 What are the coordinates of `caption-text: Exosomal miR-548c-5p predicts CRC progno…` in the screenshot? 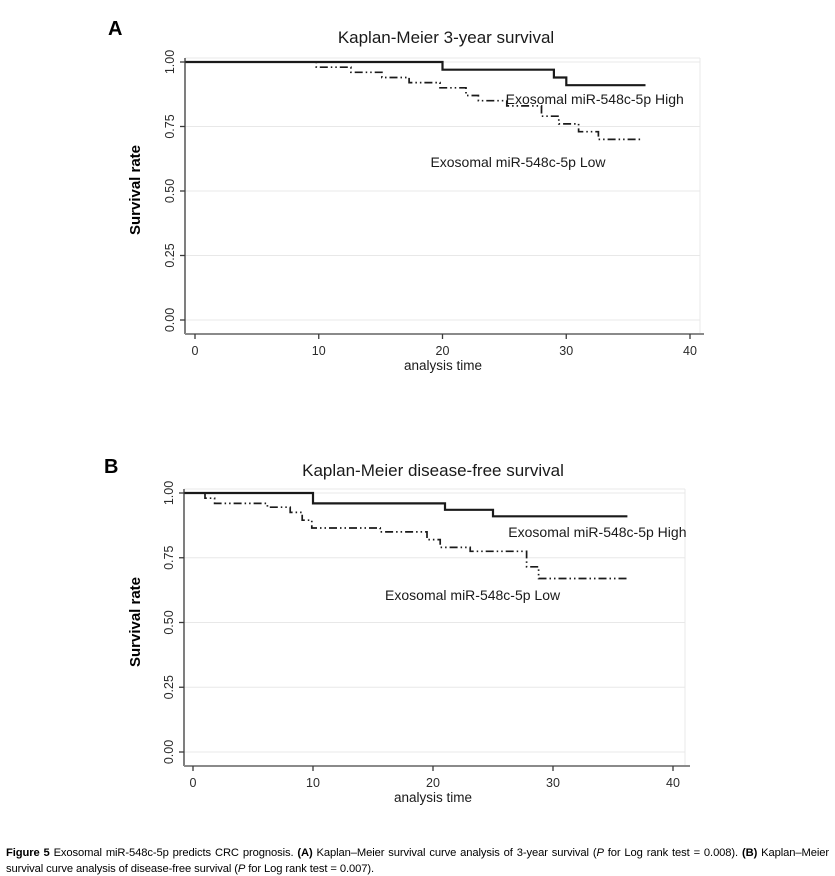 It's located at (173, 853).